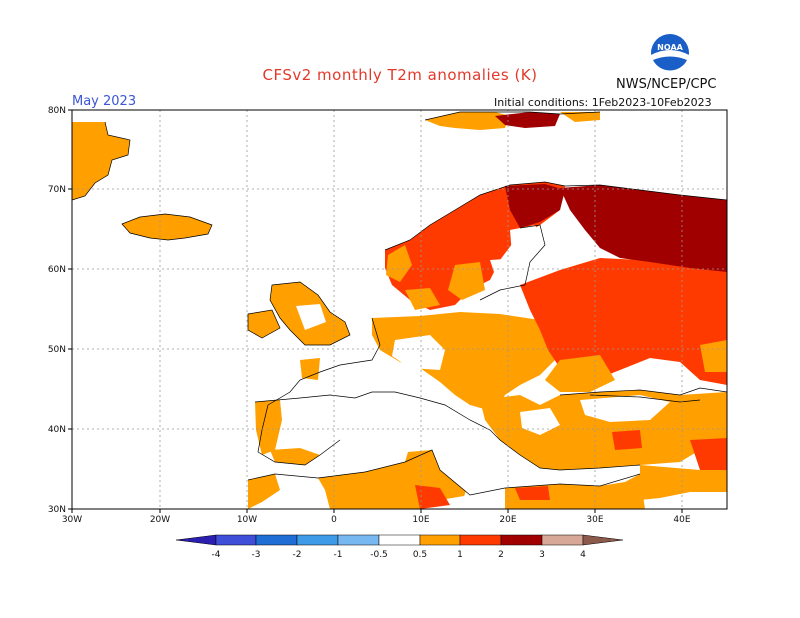  What do you see at coordinates (70, 309) in the screenshot?
I see `lat-ticks` at bounding box center [70, 309].